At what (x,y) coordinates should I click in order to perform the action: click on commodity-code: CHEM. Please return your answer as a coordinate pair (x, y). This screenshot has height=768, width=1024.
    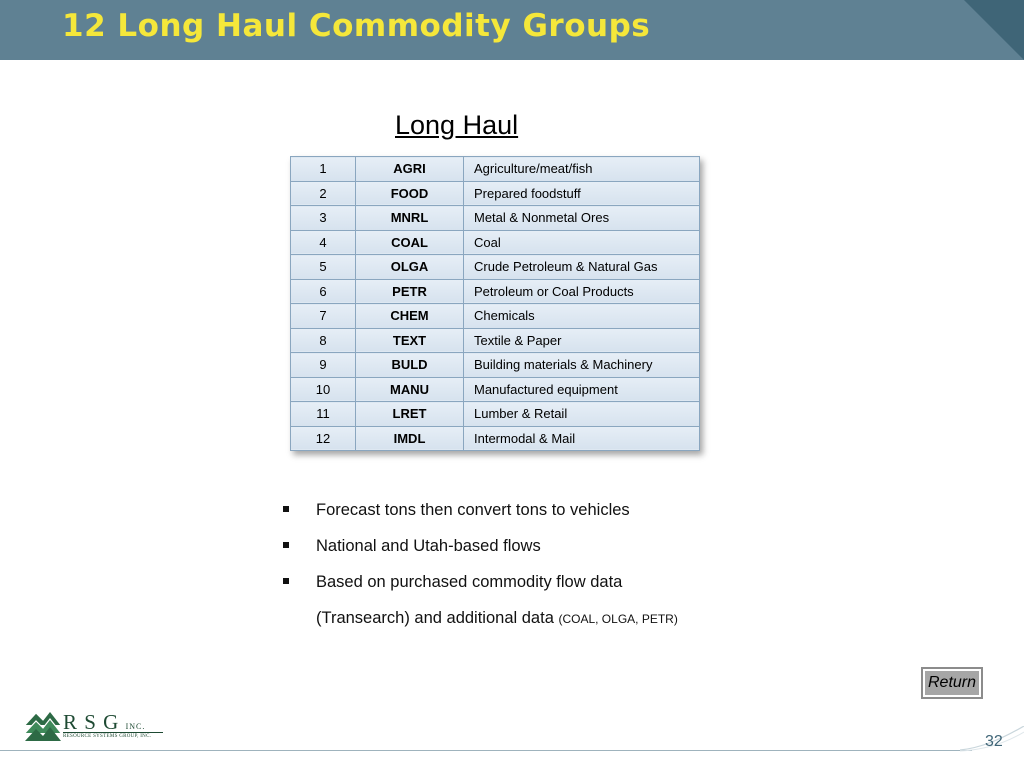
    Looking at the image, I should click on (409, 316).